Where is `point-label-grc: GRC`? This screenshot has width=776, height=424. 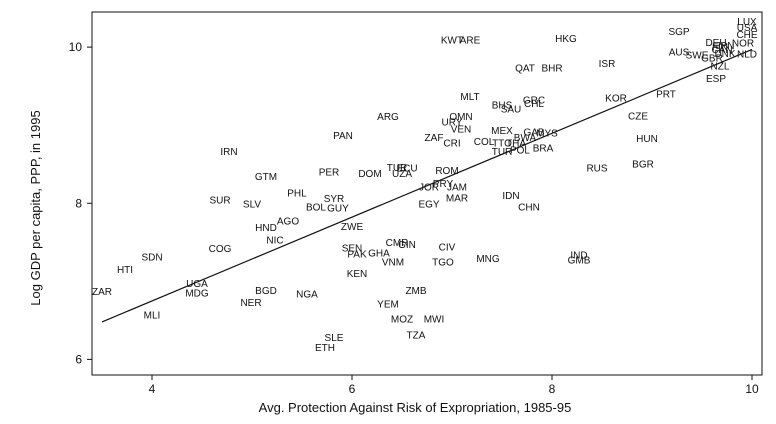
point-label-grc: GRC is located at coordinates (534, 101).